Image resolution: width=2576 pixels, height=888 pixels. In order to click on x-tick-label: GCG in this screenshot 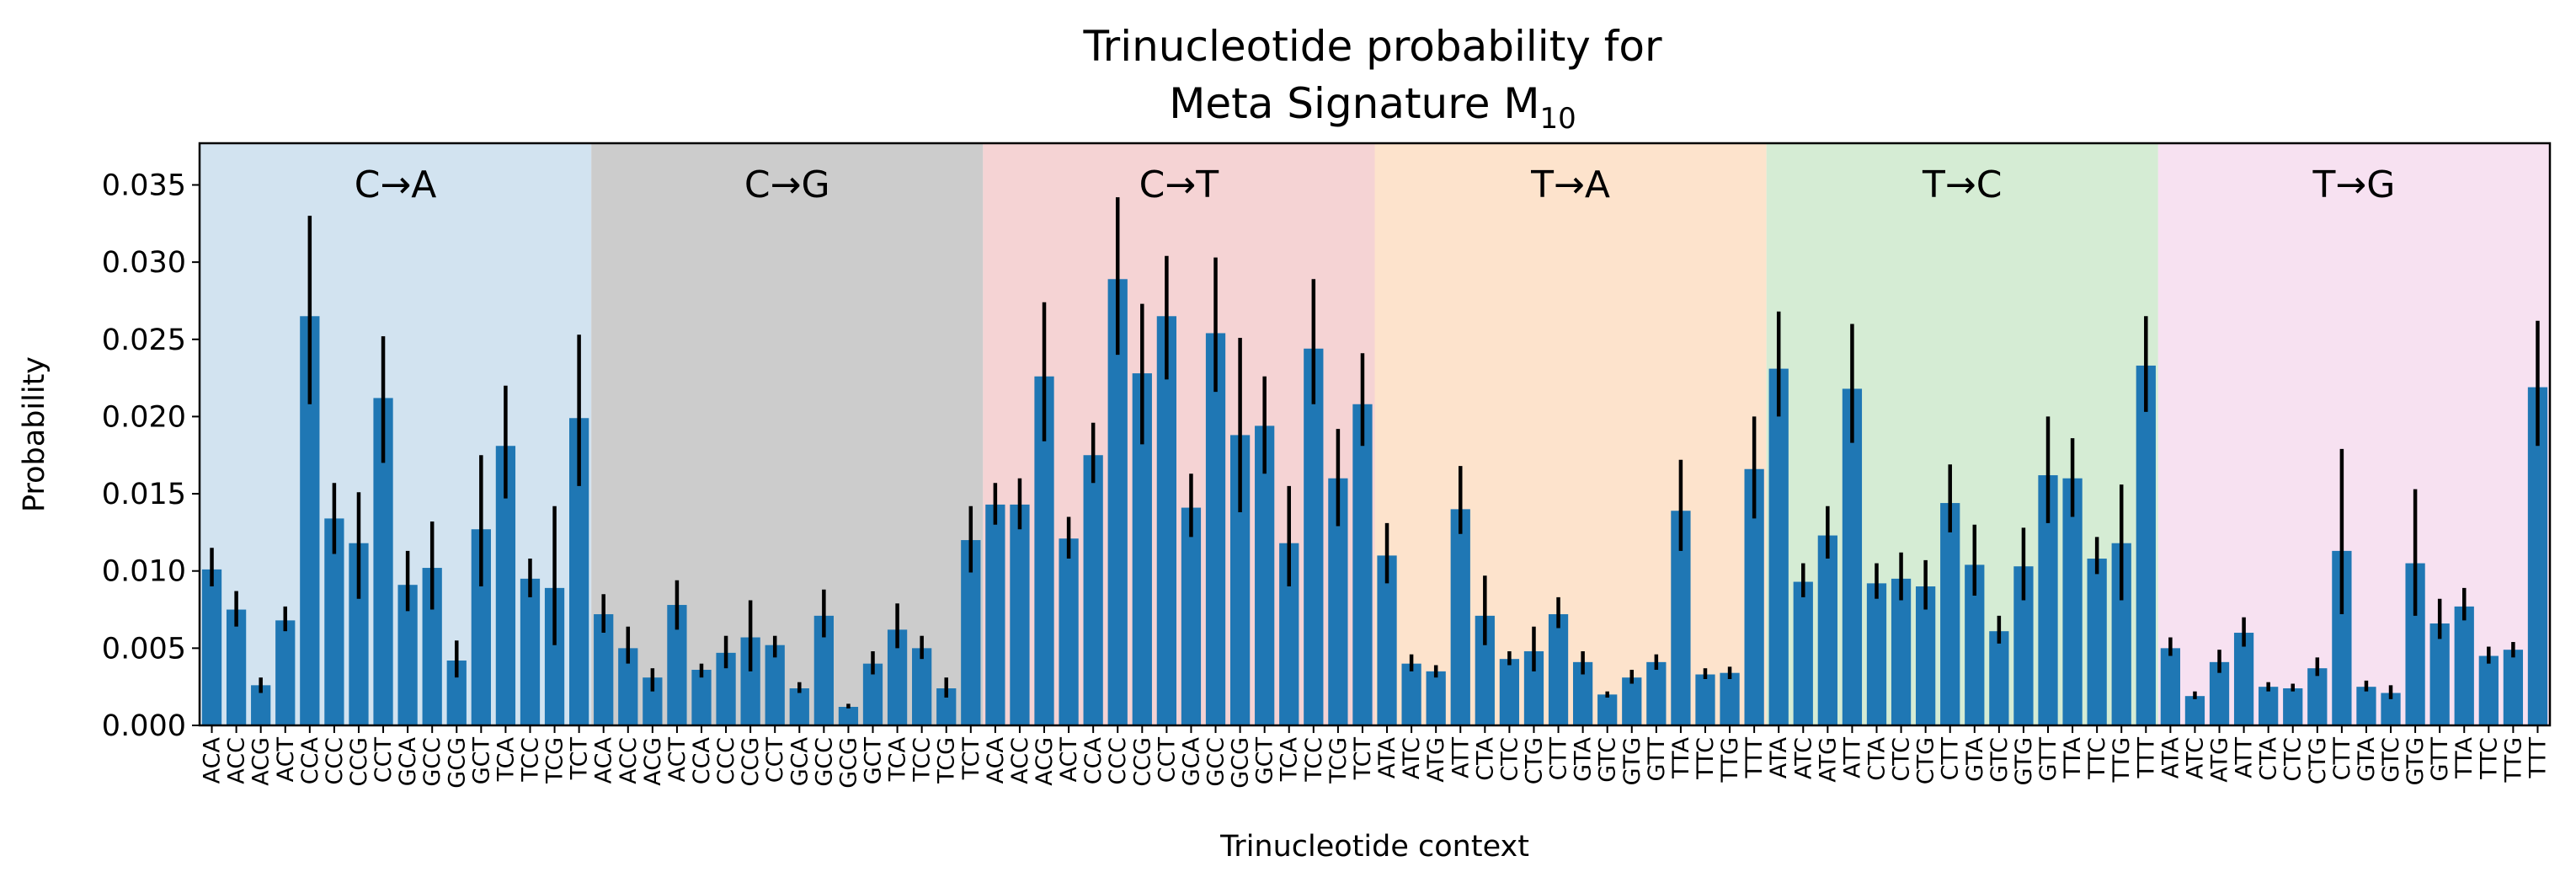, I will do `click(457, 763)`.